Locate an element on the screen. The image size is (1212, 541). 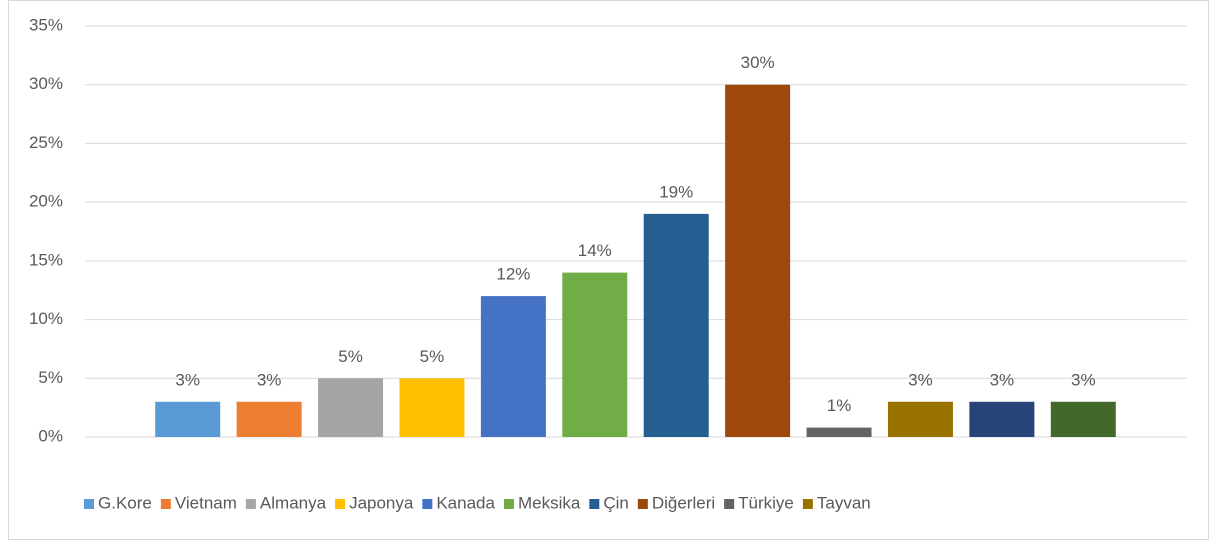
y-tick-label: 35% is located at coordinates (46, 24).